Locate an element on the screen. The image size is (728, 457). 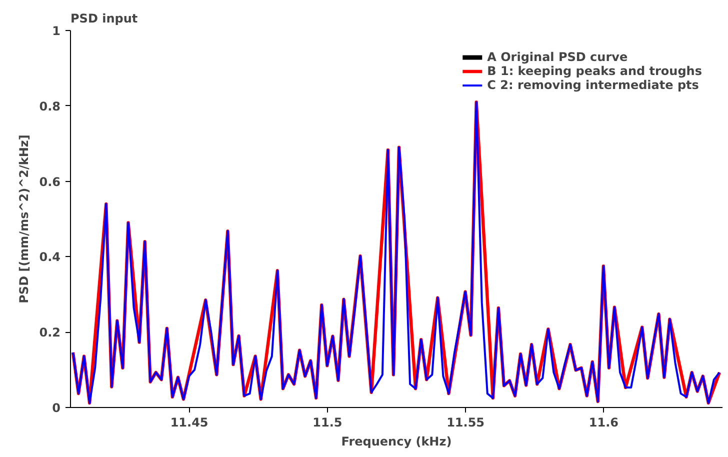
y-axis-title: PSD [(mm/ms^2)^2/kHz] is located at coordinates (24, 219).